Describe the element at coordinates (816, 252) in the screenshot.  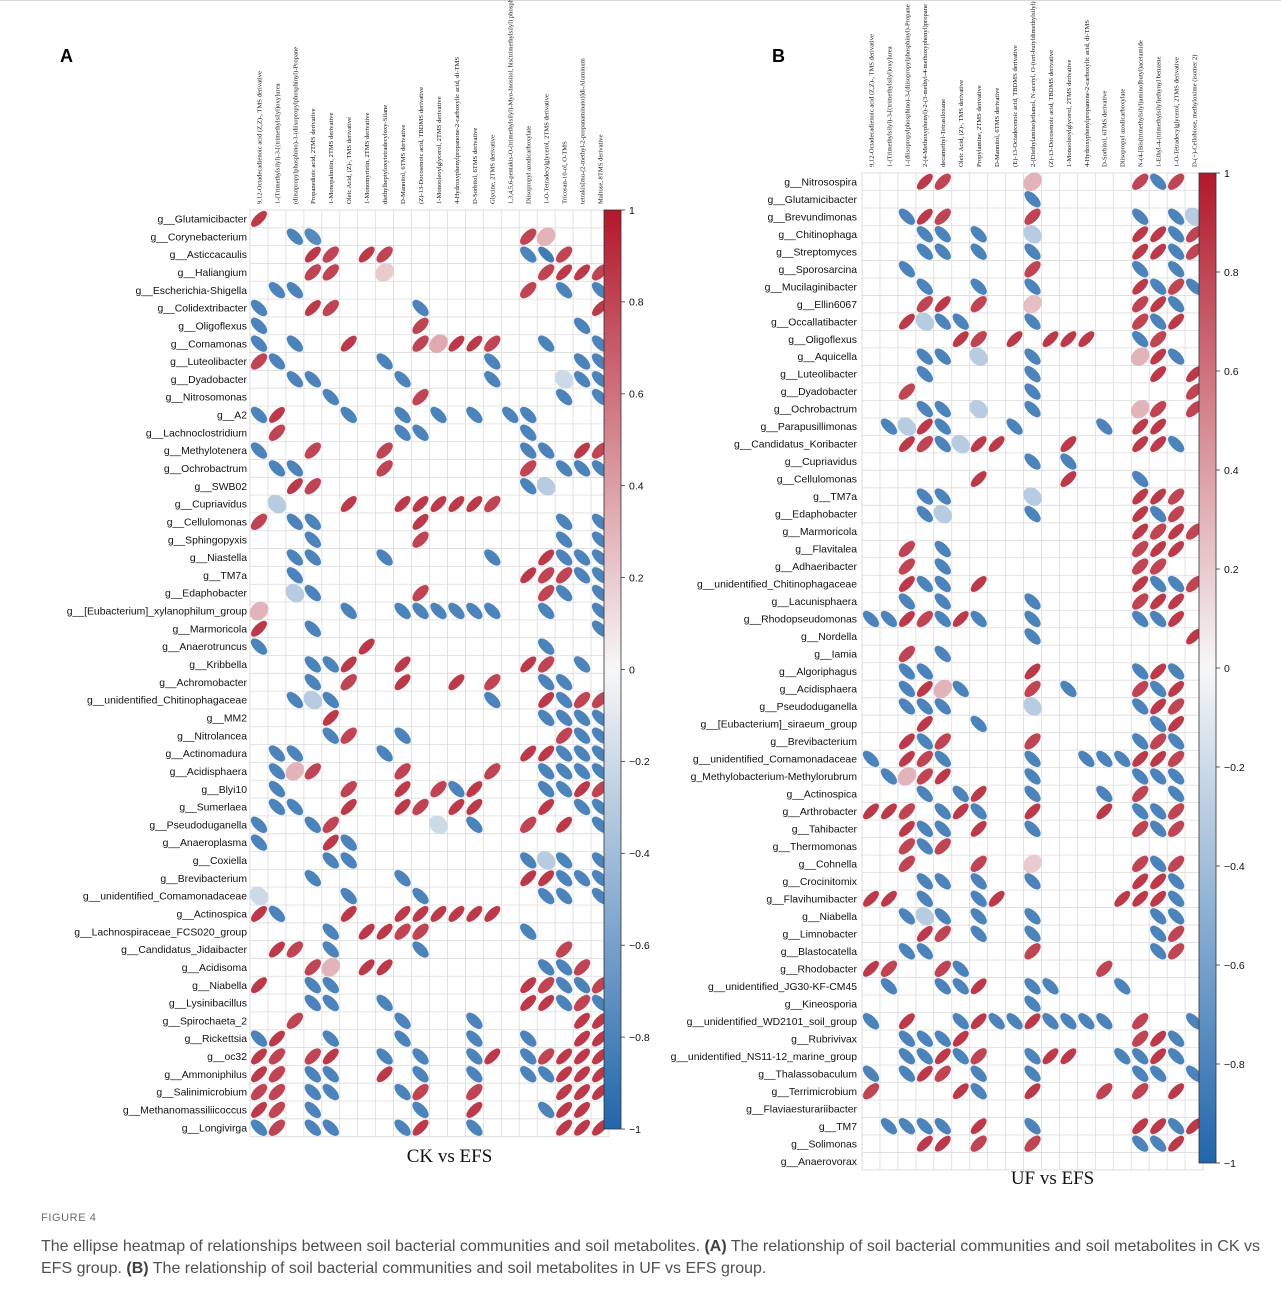
I see `row-label: g__Streptomyces` at that location.